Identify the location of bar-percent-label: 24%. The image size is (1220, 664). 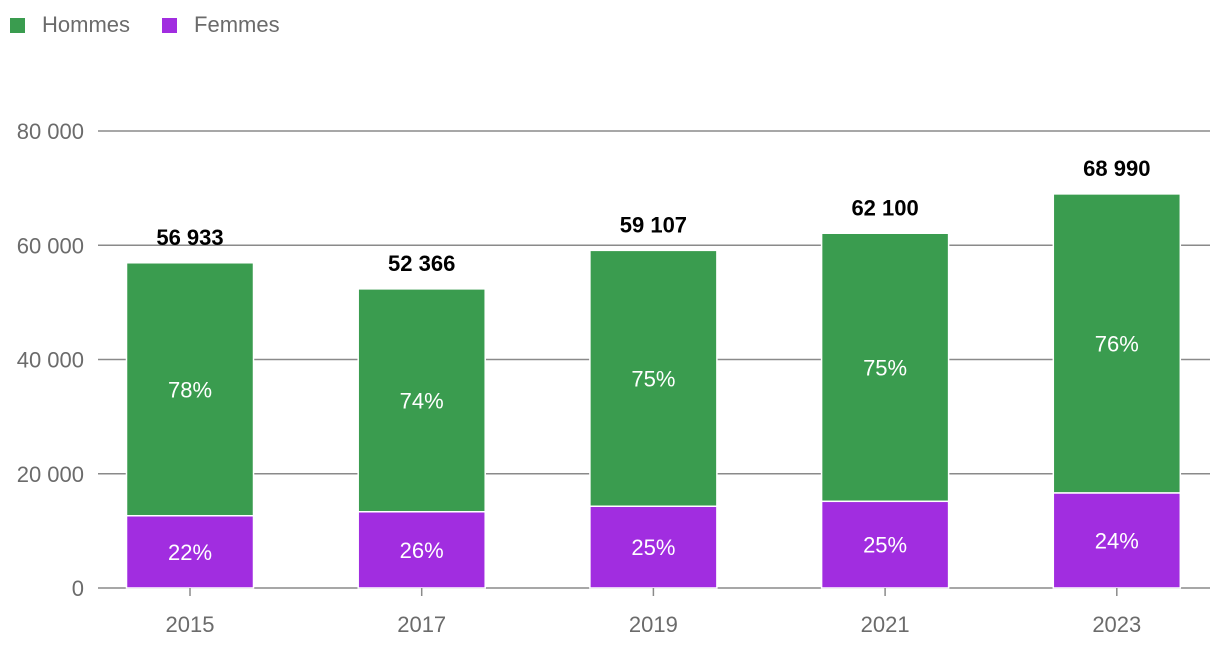
(1117, 540).